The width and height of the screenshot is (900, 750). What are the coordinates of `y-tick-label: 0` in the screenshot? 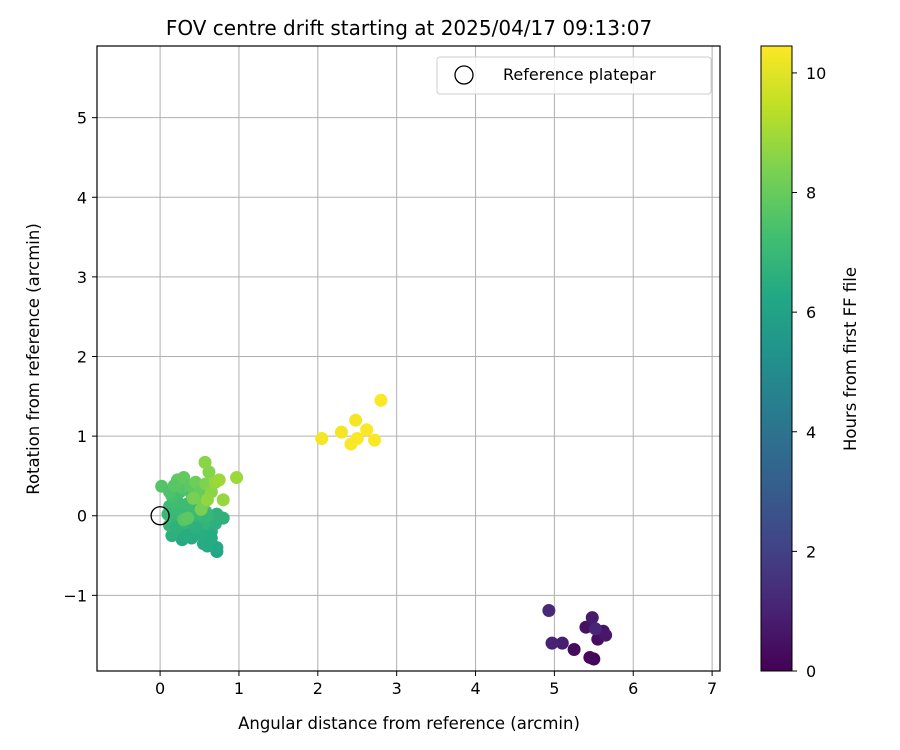 It's located at (82, 516).